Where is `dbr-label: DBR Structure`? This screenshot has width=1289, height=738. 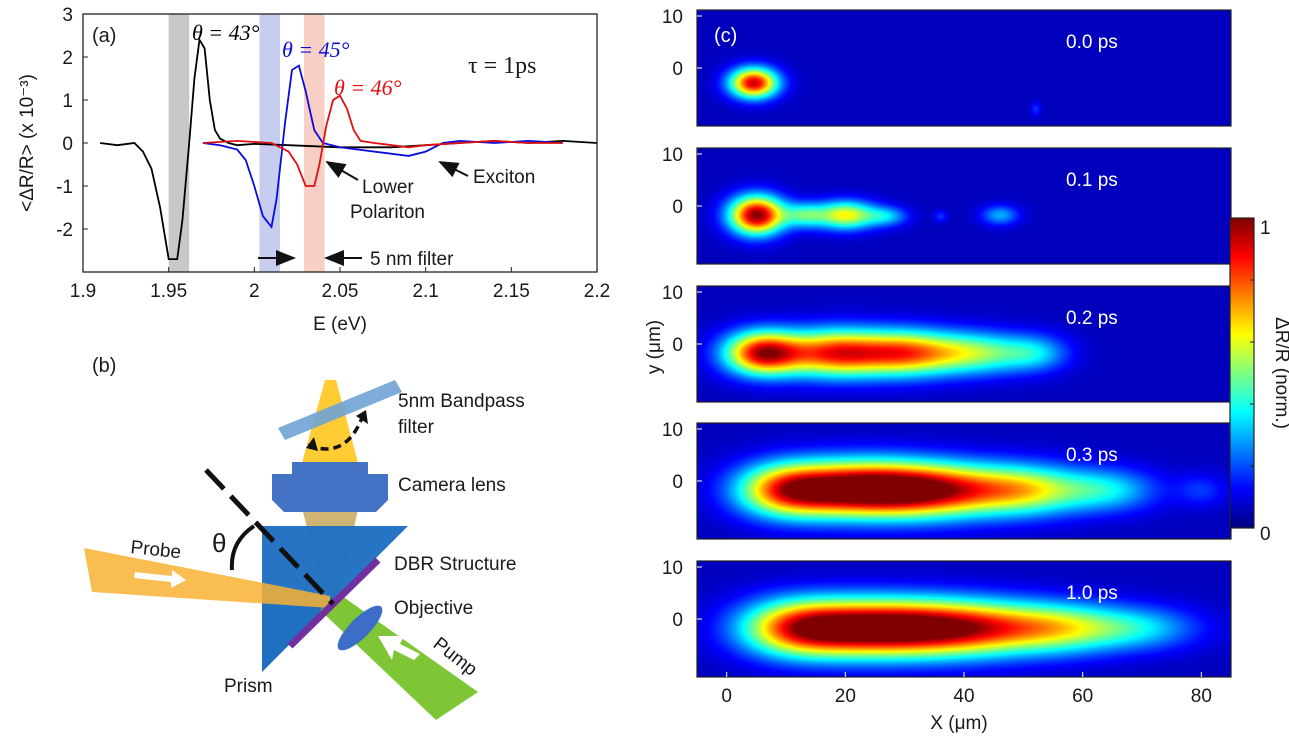 dbr-label: DBR Structure is located at coordinates (455, 564).